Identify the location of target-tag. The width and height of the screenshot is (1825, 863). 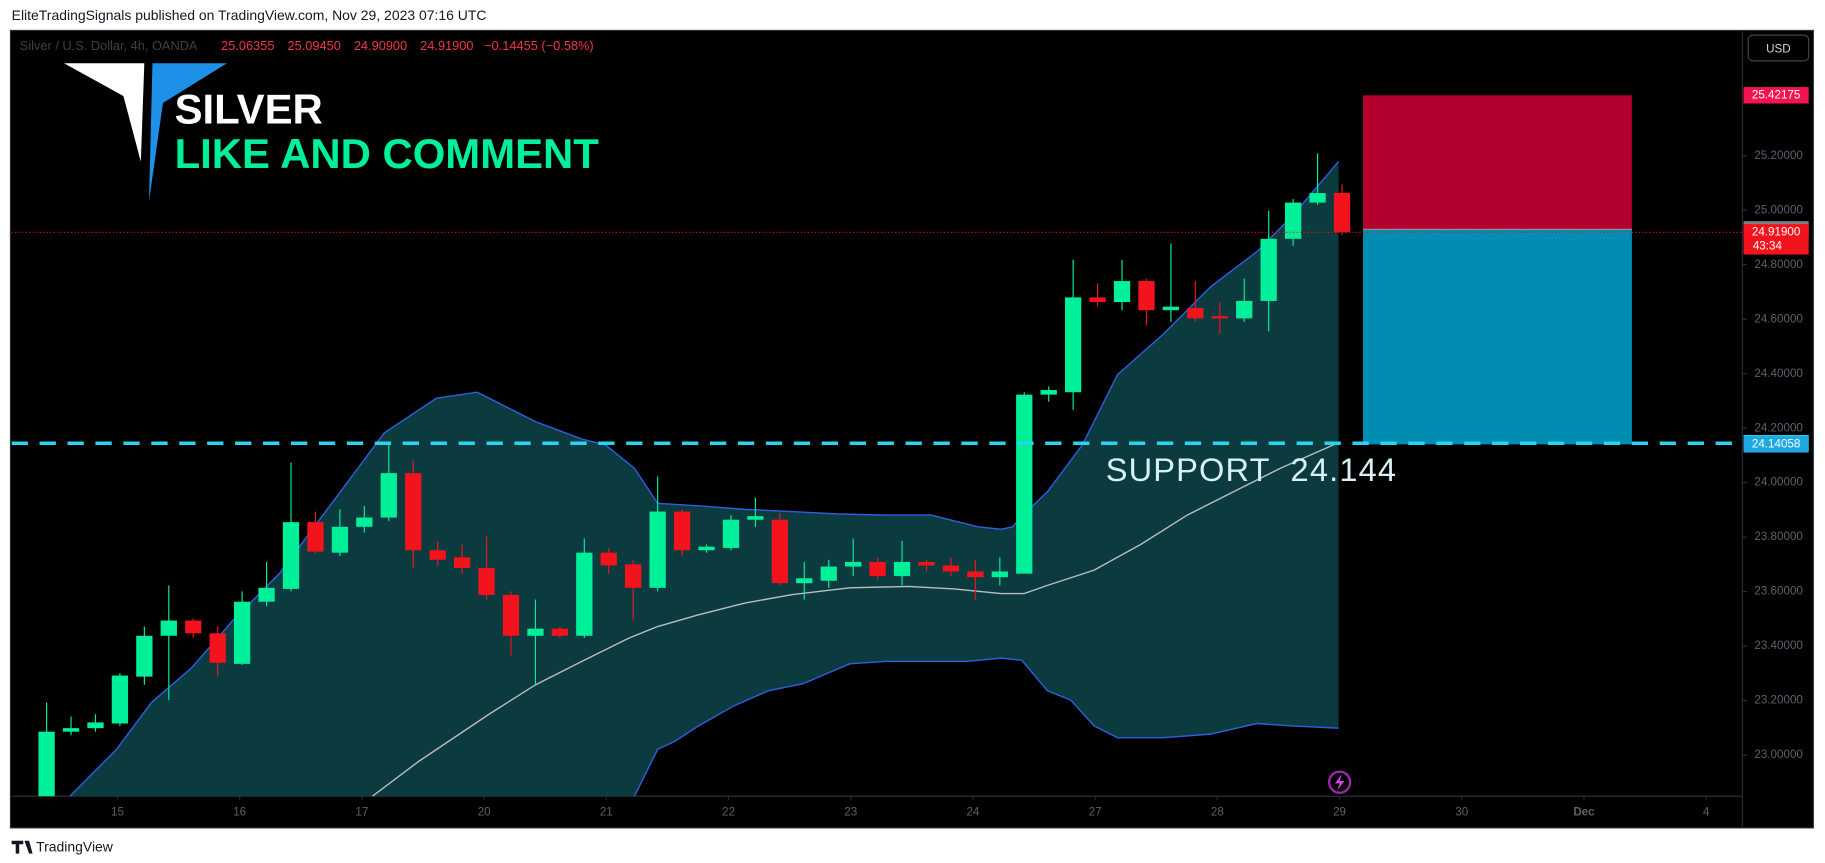
(1776, 444).